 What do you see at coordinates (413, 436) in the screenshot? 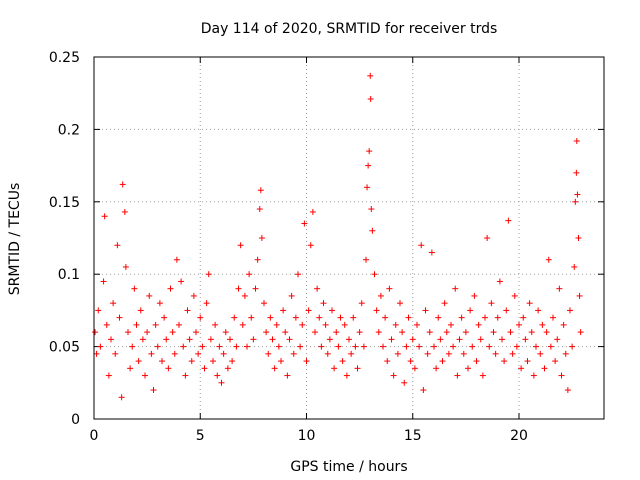
I see `x-tick-label: 15` at bounding box center [413, 436].